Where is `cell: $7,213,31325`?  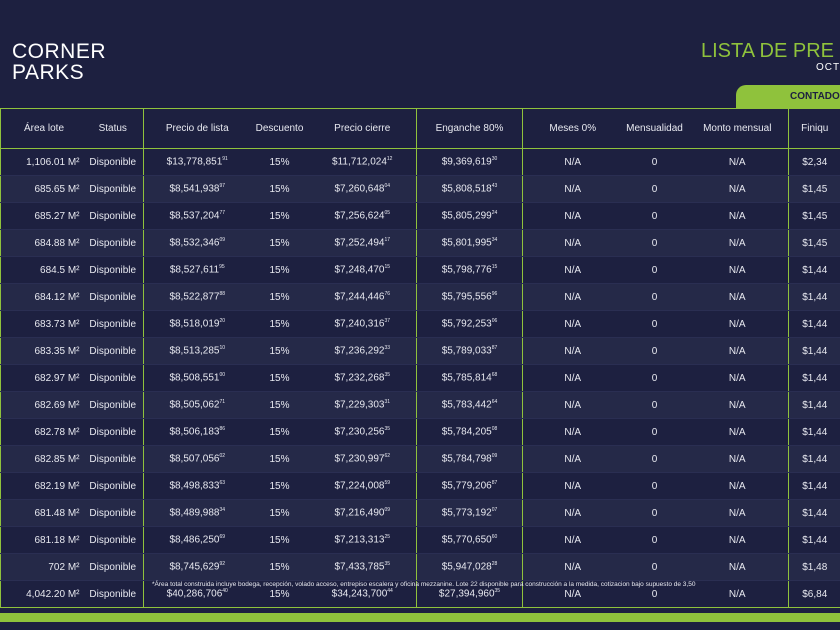 cell: $7,213,31325 is located at coordinates (362, 540).